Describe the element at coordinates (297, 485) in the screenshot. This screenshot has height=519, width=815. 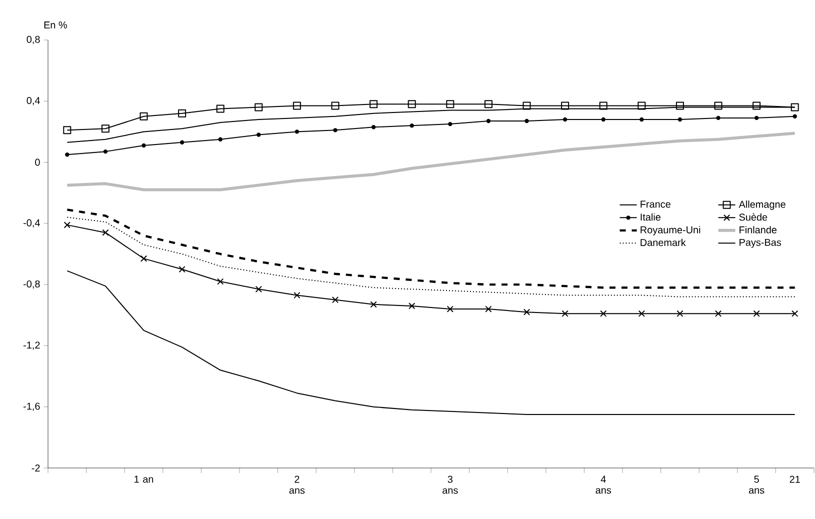
I see `x-tick-label: 2 ans` at that location.